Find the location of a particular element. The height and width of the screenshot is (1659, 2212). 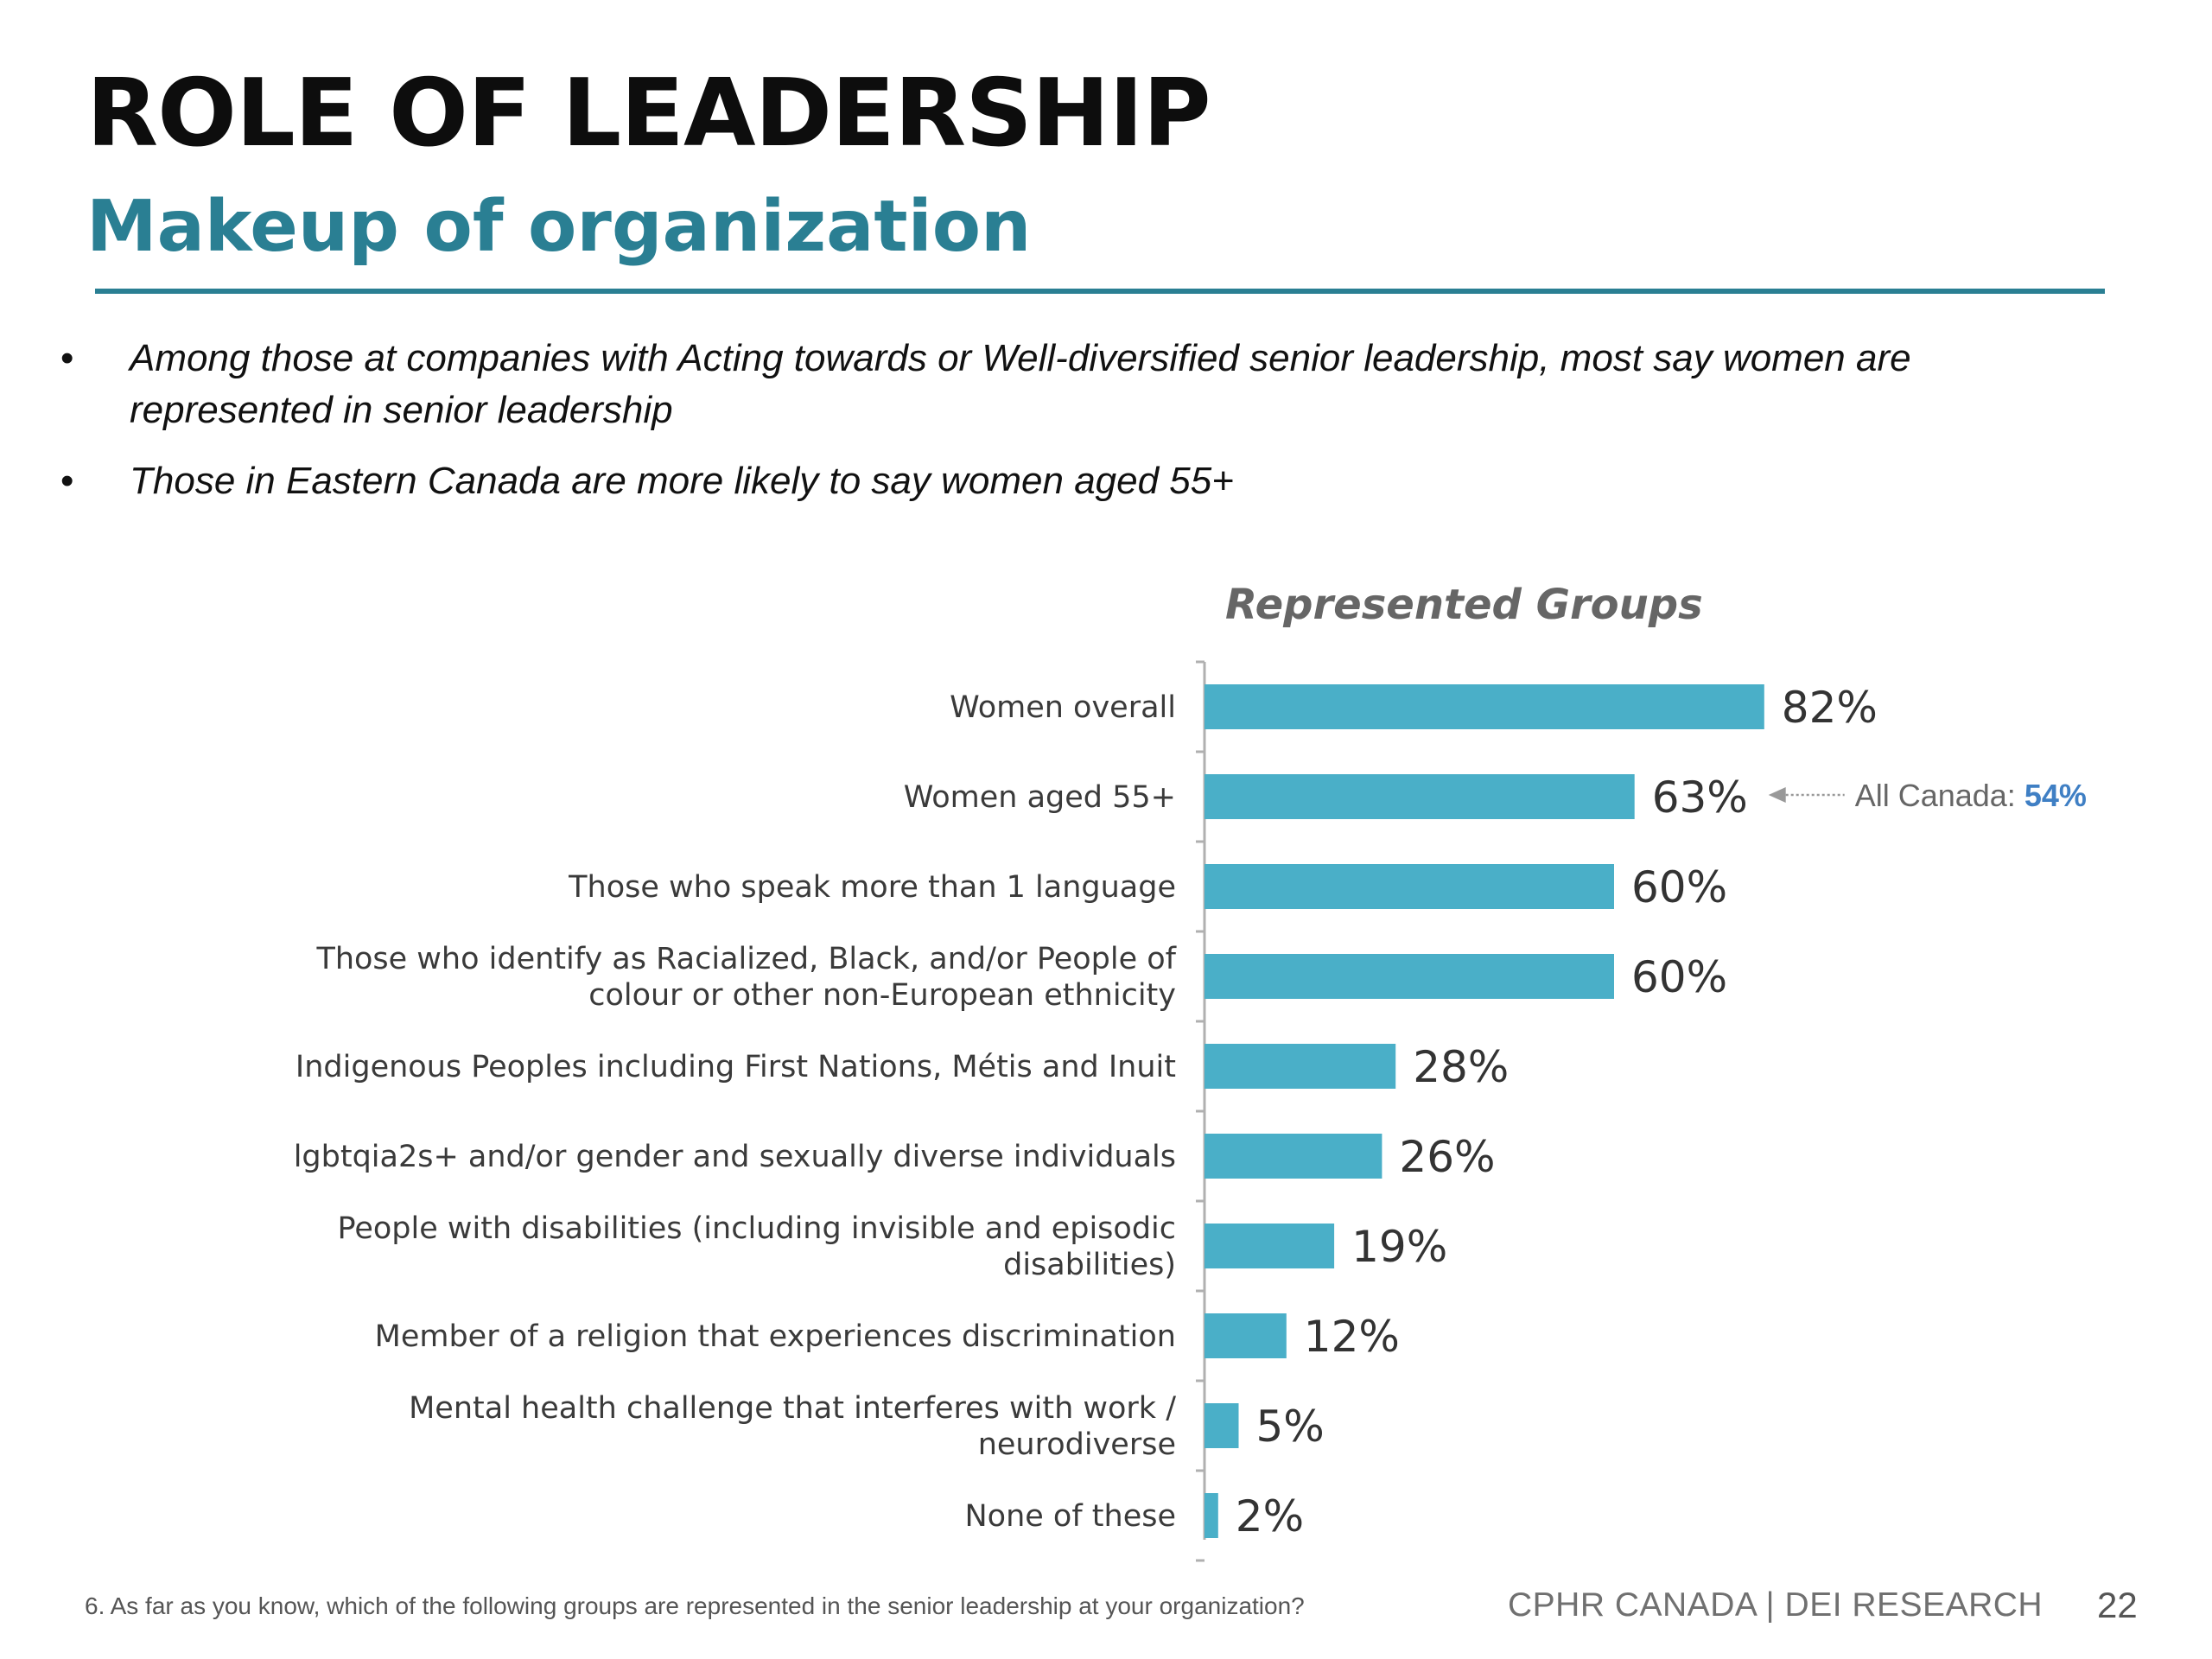

category-label-line: Women aged 55+ is located at coordinates (1040, 797).